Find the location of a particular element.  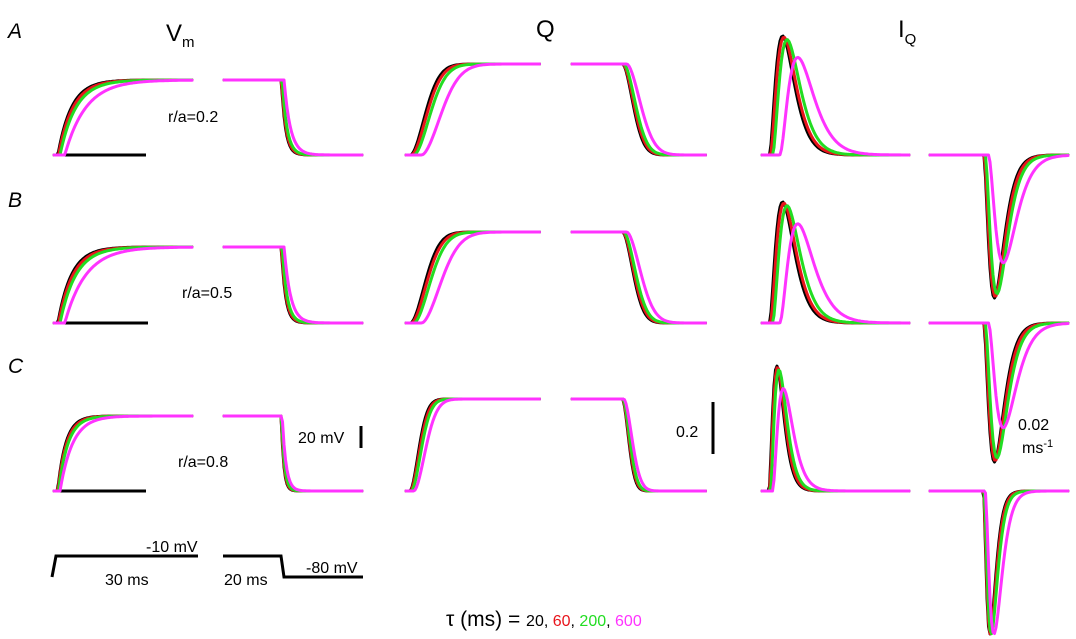

iq-heading: IQ is located at coordinates (907, 32).